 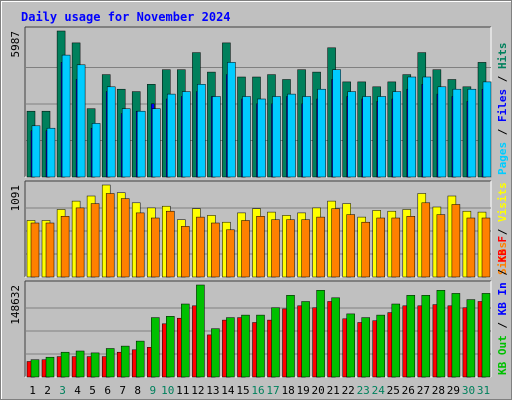 I want to click on day-label: 29, so click(x=453, y=390).